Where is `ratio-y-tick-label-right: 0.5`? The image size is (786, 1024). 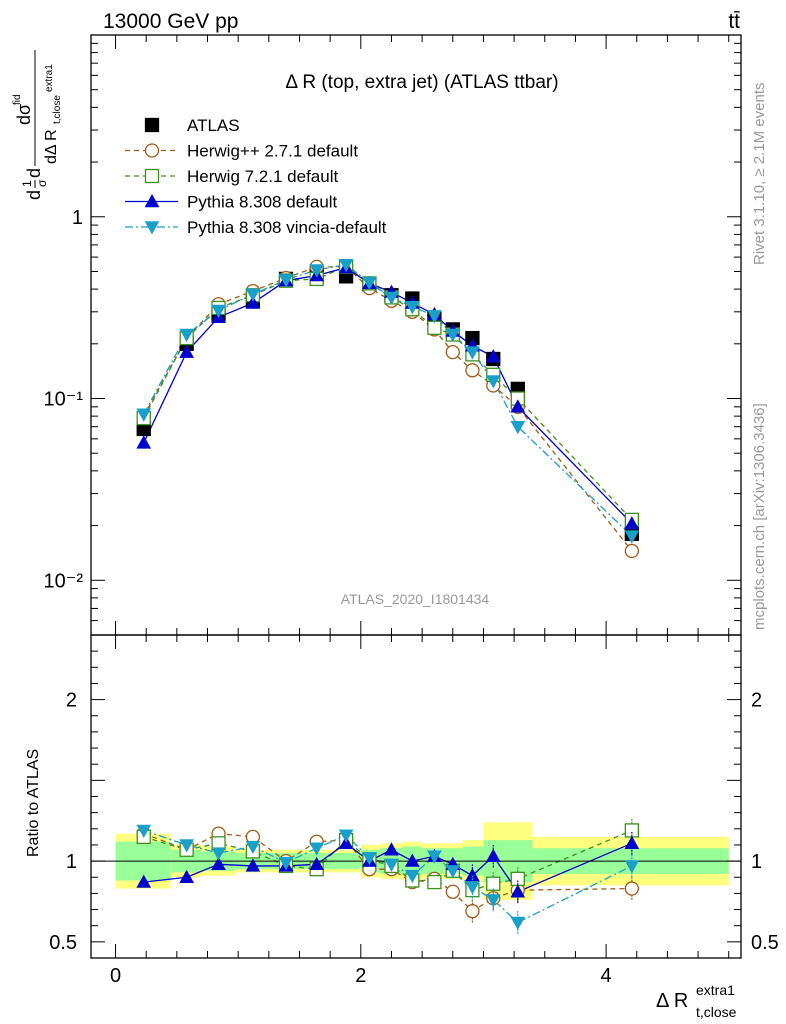 ratio-y-tick-label-right: 0.5 is located at coordinates (765, 943).